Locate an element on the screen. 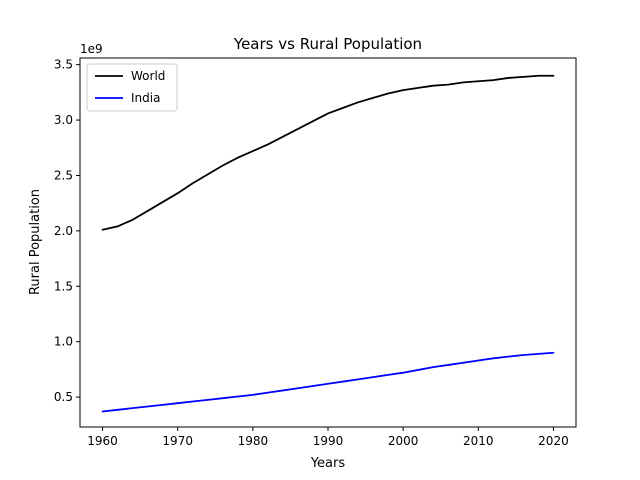 The width and height of the screenshot is (640, 480). legend: World India is located at coordinates (132, 87).